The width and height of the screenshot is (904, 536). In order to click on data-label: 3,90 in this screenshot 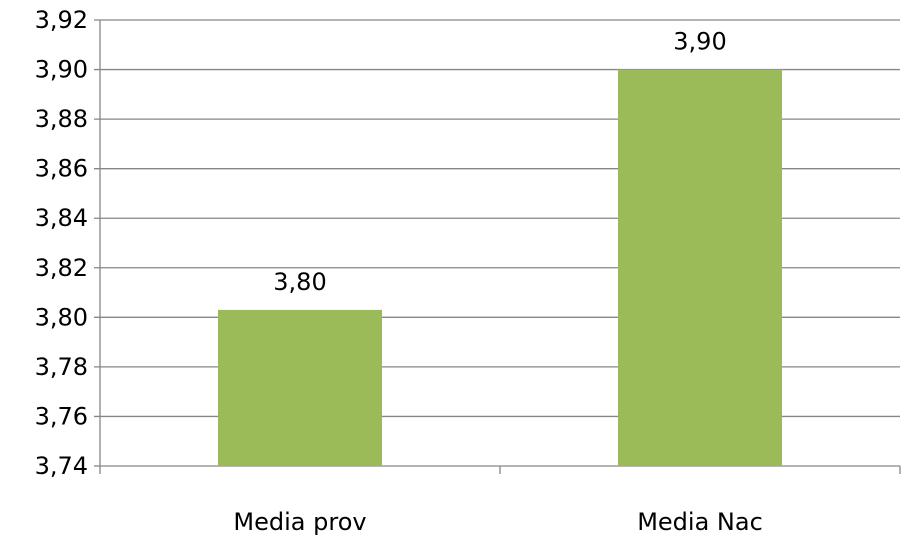, I will do `click(699, 42)`.